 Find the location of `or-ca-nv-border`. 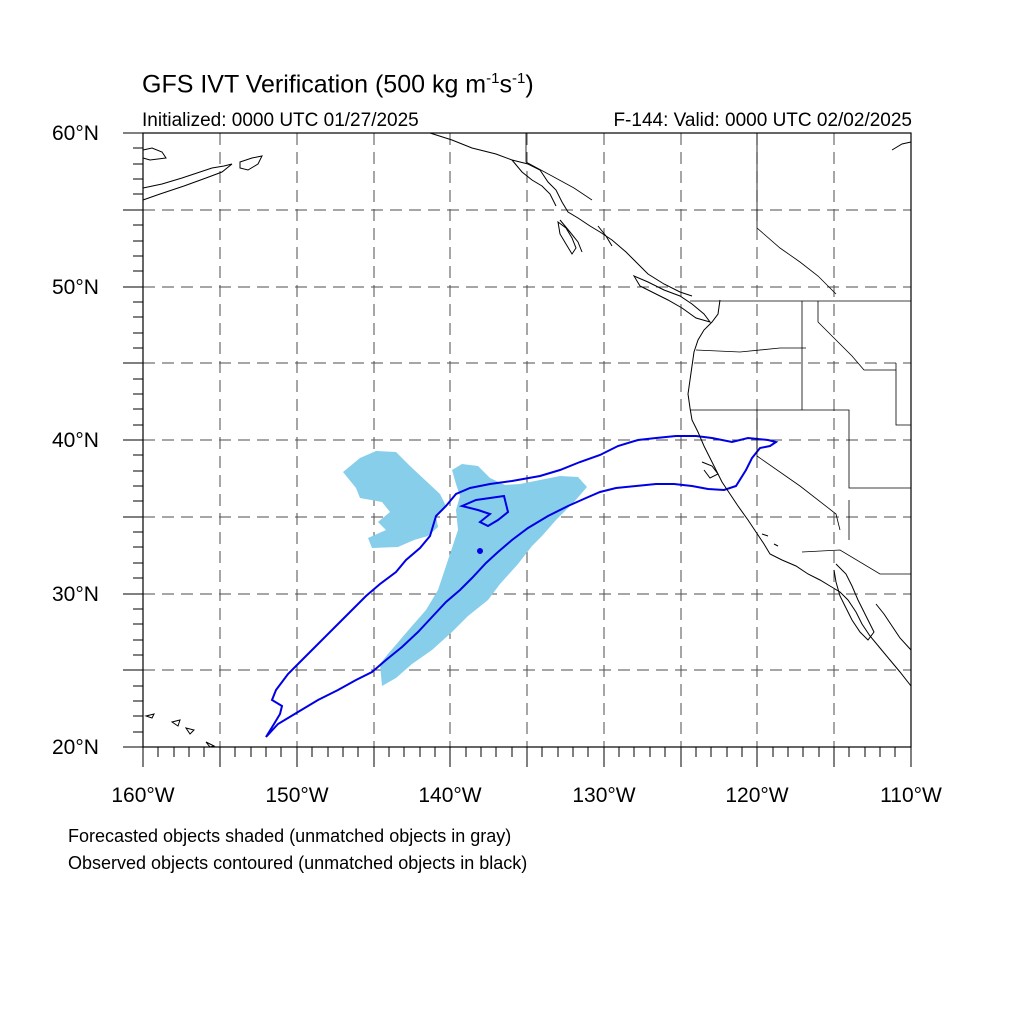

or-ca-nv-border is located at coordinates (800, 449).